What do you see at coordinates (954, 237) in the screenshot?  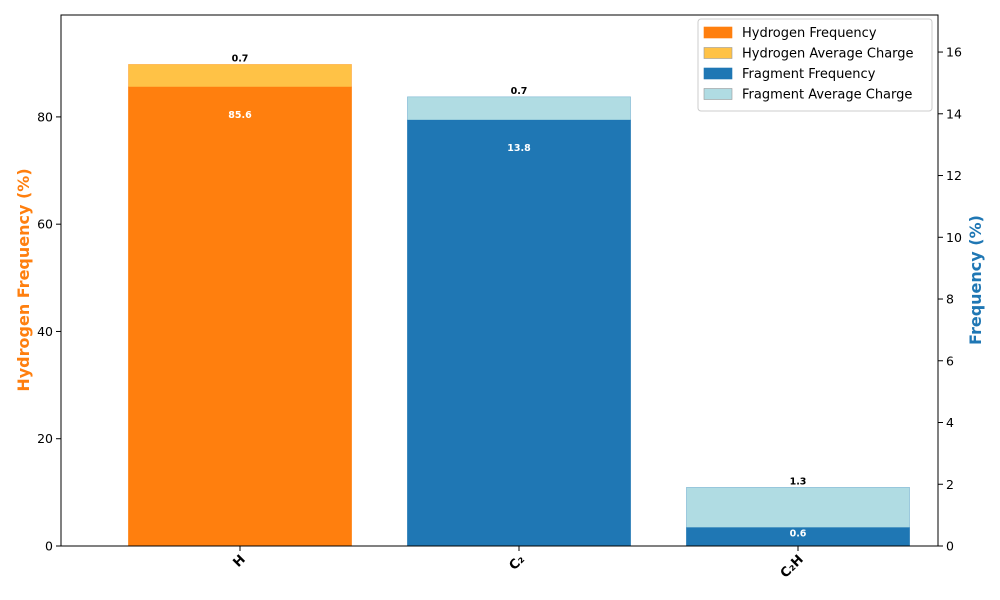 I see `right-tick-label: 10` at bounding box center [954, 237].